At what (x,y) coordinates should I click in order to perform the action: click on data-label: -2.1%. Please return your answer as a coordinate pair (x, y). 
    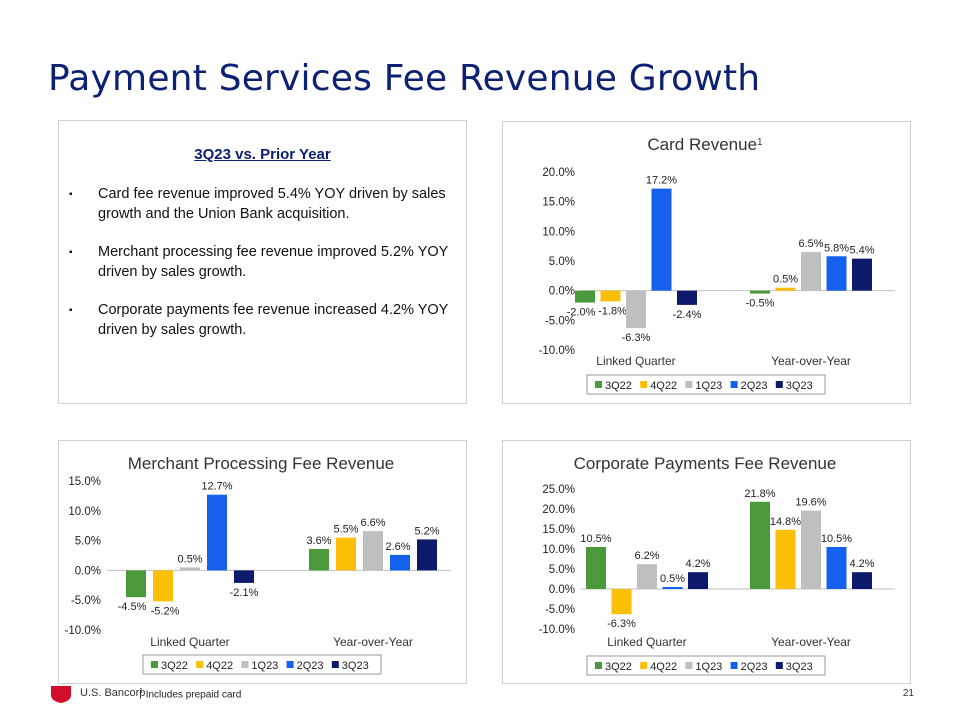
    Looking at the image, I should click on (244, 593).